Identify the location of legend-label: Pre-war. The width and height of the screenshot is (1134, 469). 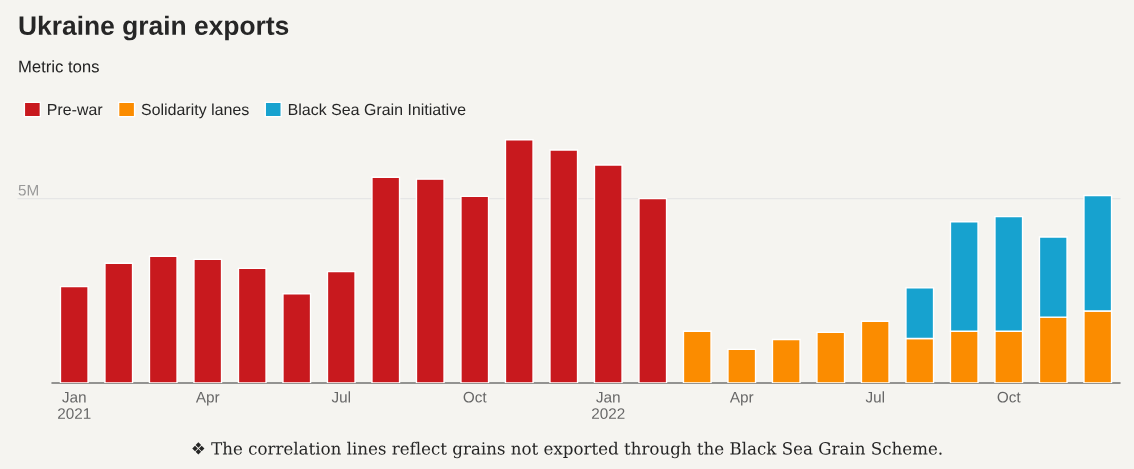
(75, 110).